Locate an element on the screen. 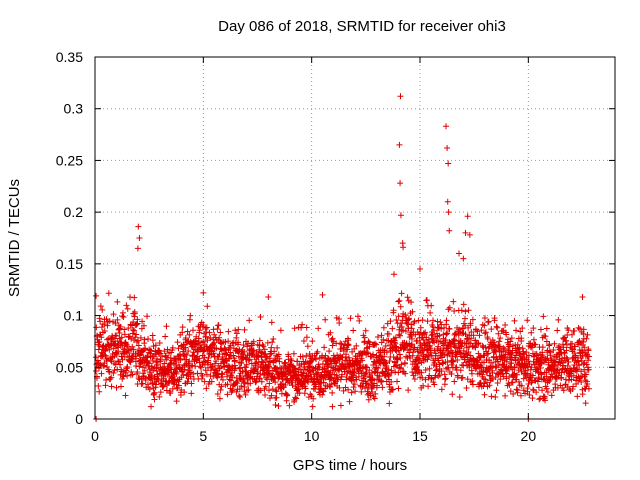 The image size is (640, 480). y-tick-label: 0.05 is located at coordinates (69, 367).